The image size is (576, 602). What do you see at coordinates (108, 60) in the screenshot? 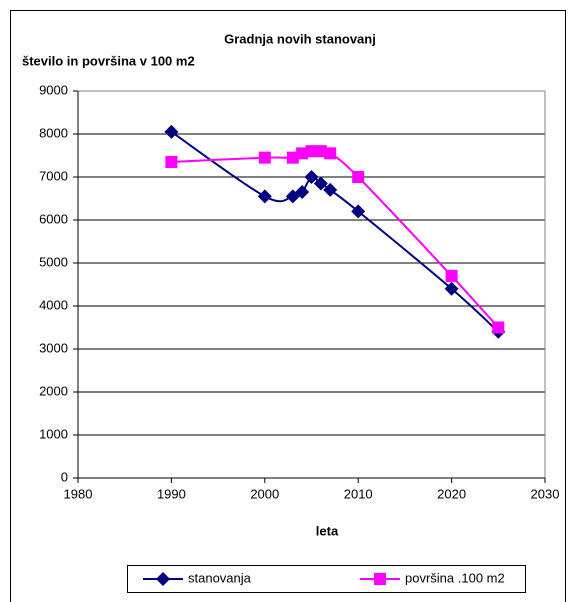
I see `y-axis-label: število in površina v 100 m2` at bounding box center [108, 60].